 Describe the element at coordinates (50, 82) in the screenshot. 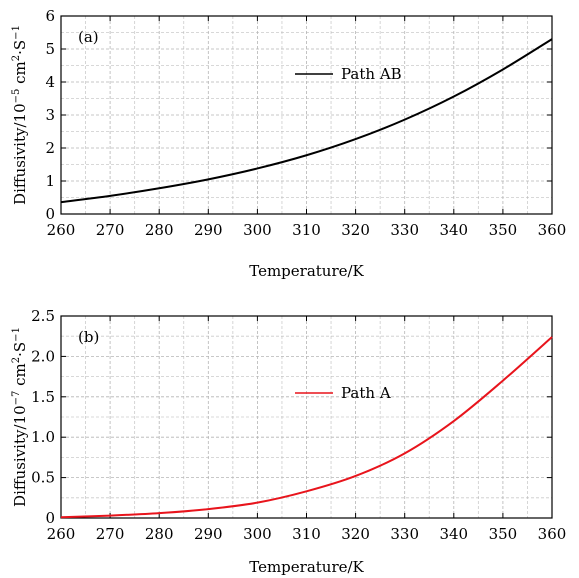

I see `y-tick-label: 4` at that location.